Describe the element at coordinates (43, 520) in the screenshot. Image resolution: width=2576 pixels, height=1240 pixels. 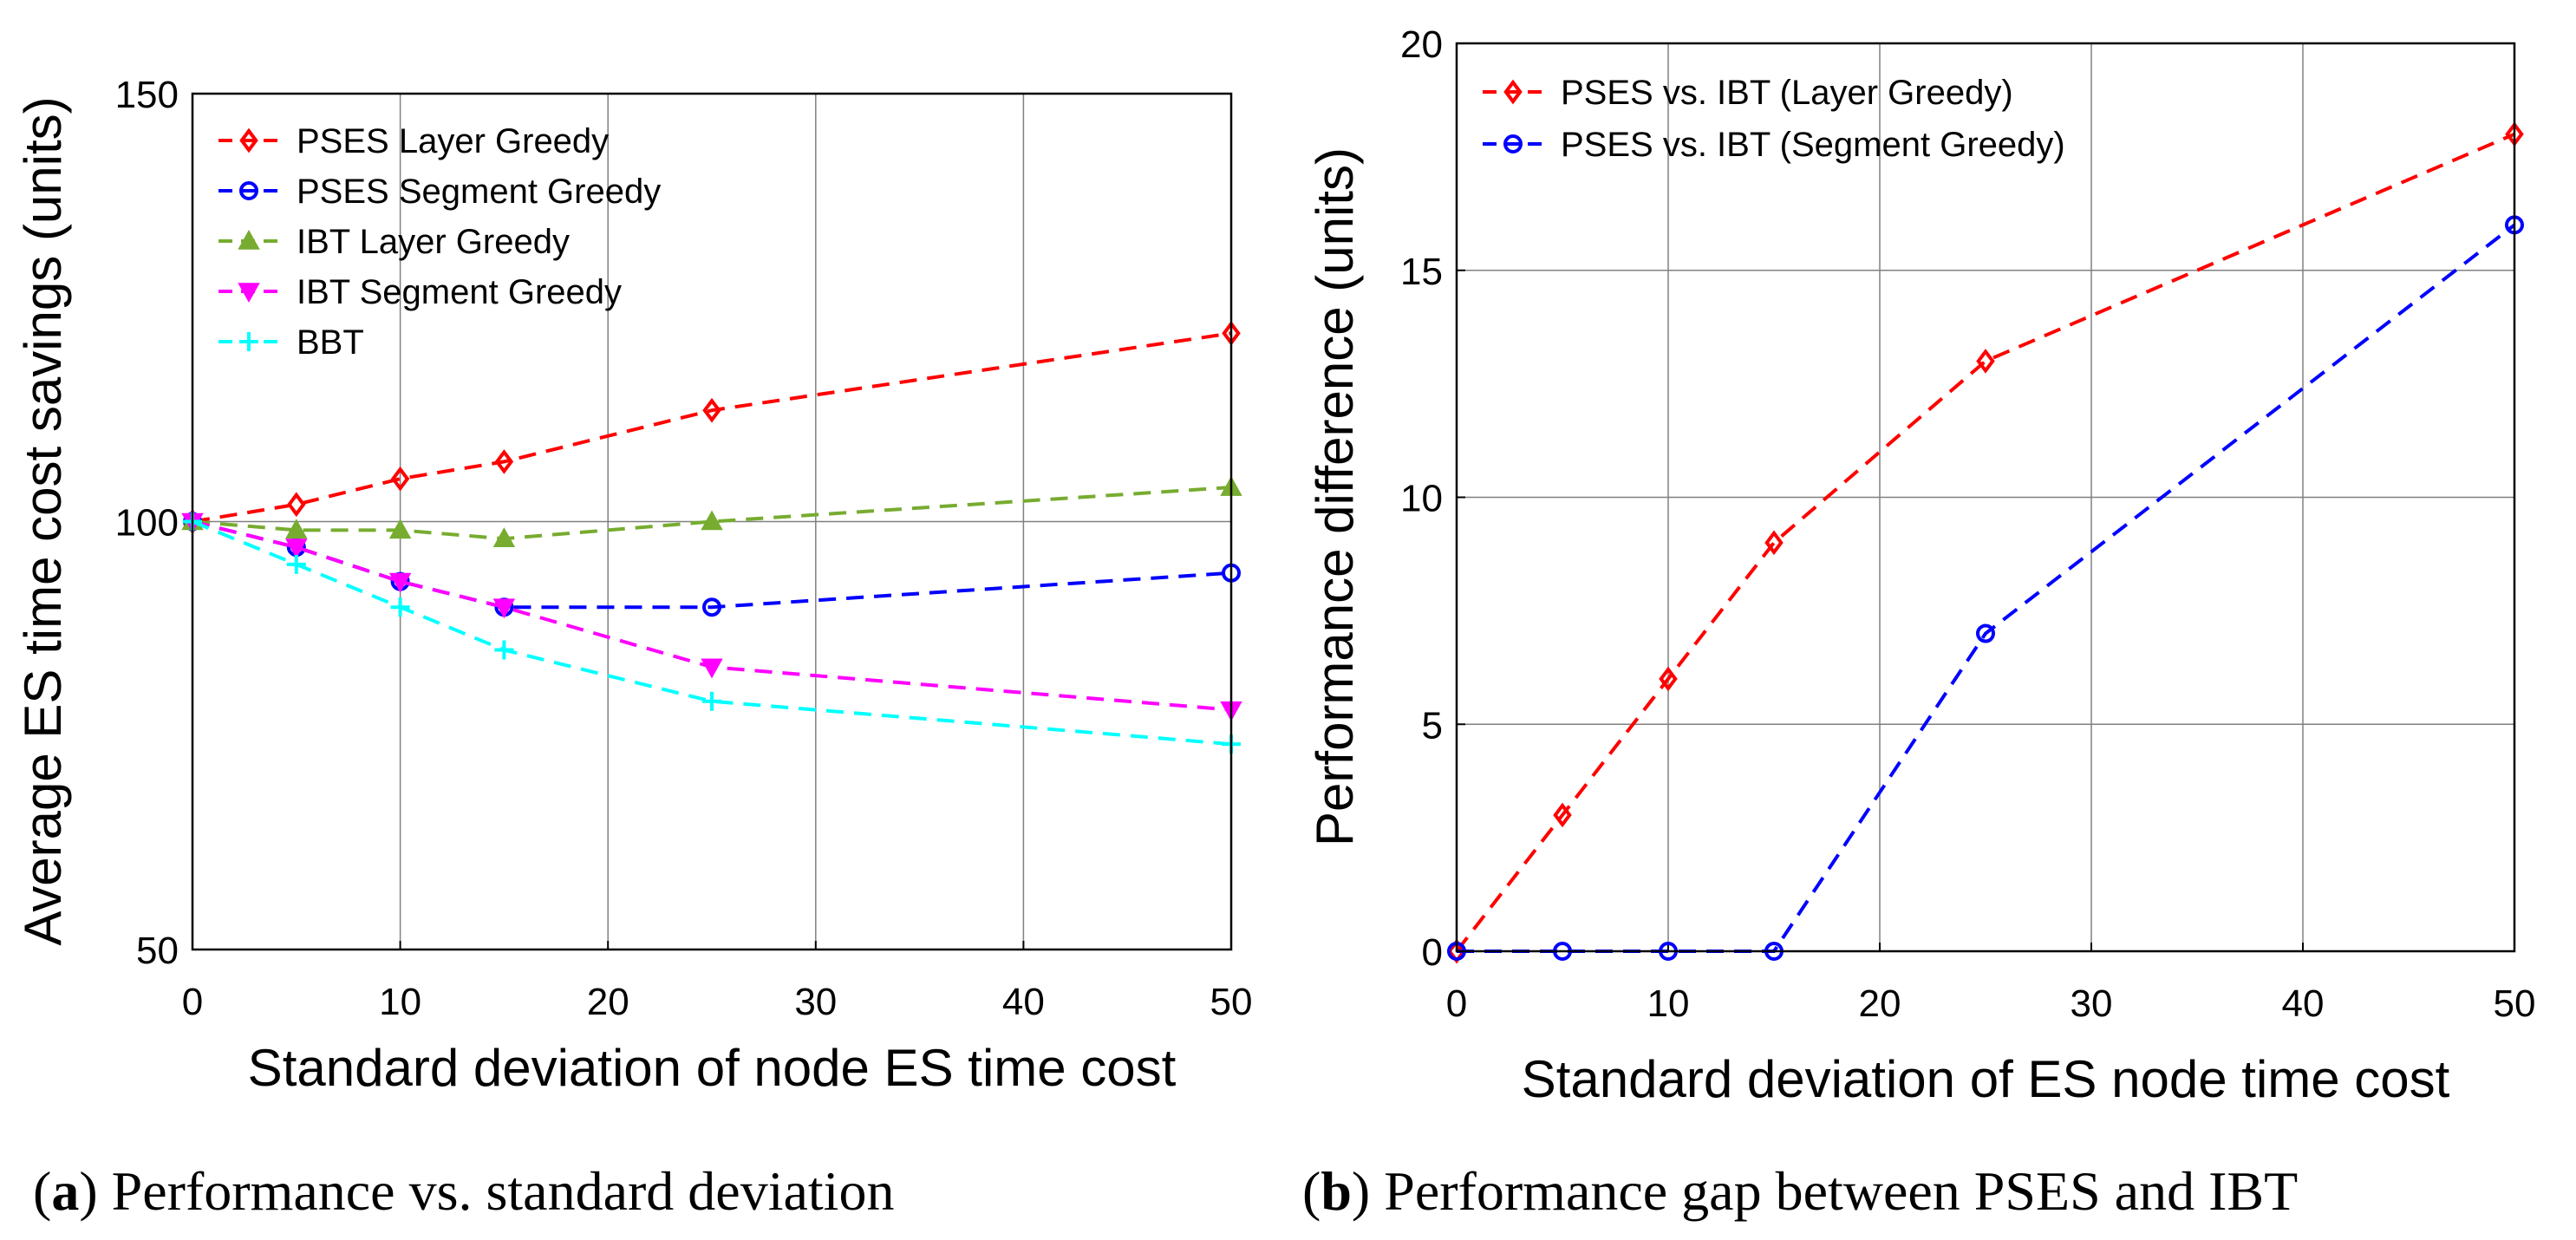
I see `y-axis-label: Average ES time cost savings (units)` at that location.